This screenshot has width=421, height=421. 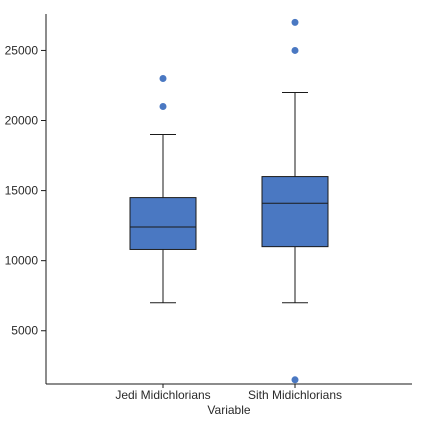 I want to click on x-axis-title: Variable, so click(x=228, y=410).